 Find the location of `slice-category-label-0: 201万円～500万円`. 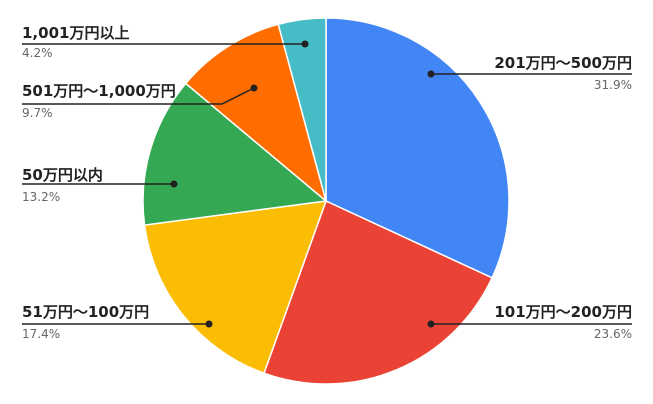

slice-category-label-0: 201万円～500万円 is located at coordinates (563, 63).